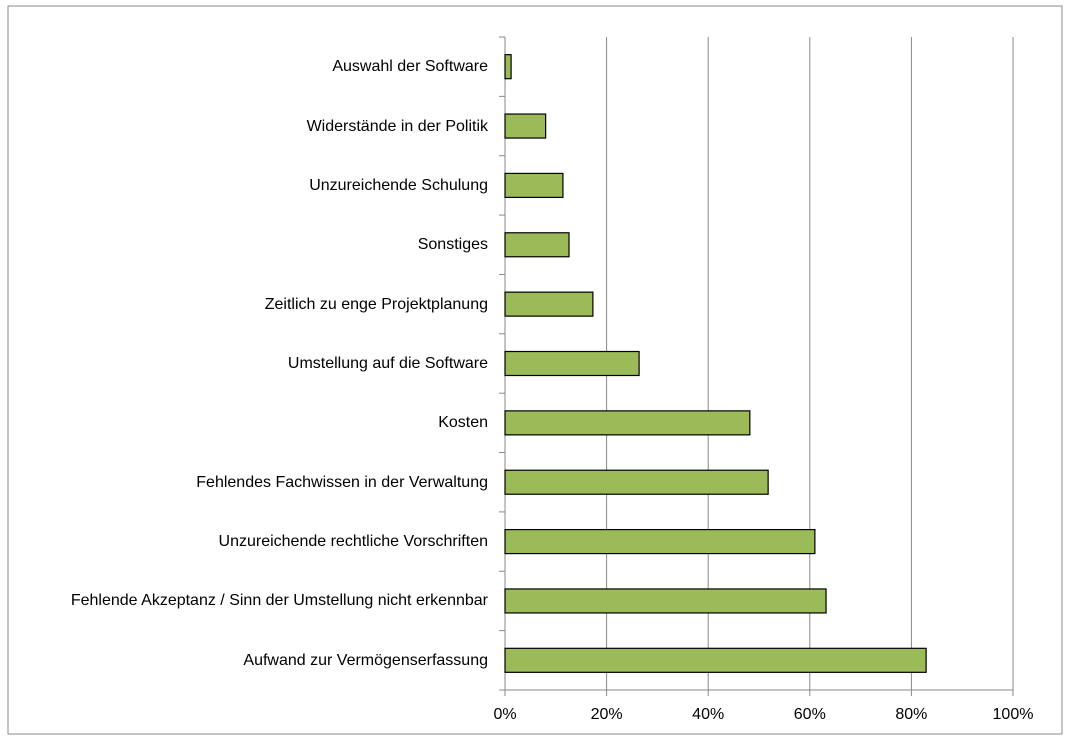 The width and height of the screenshot is (1070, 740). I want to click on y-tick-label: Umstellung auf die Software, so click(387, 363).